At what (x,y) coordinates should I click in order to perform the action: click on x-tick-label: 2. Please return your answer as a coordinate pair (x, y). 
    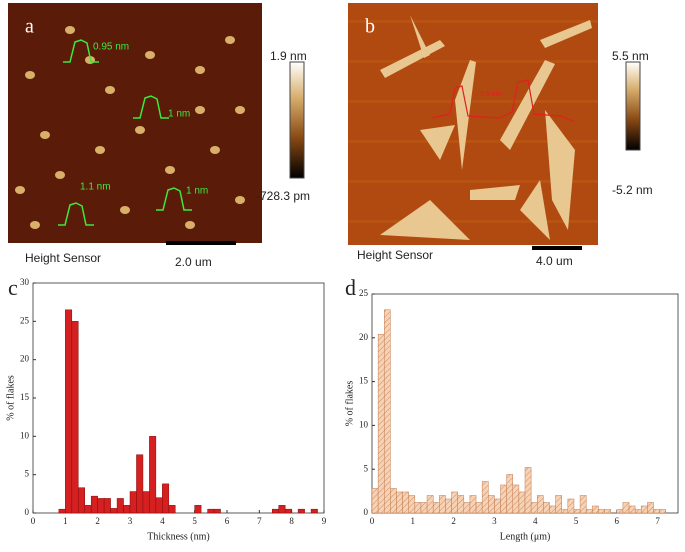
    Looking at the image, I should click on (453, 521).